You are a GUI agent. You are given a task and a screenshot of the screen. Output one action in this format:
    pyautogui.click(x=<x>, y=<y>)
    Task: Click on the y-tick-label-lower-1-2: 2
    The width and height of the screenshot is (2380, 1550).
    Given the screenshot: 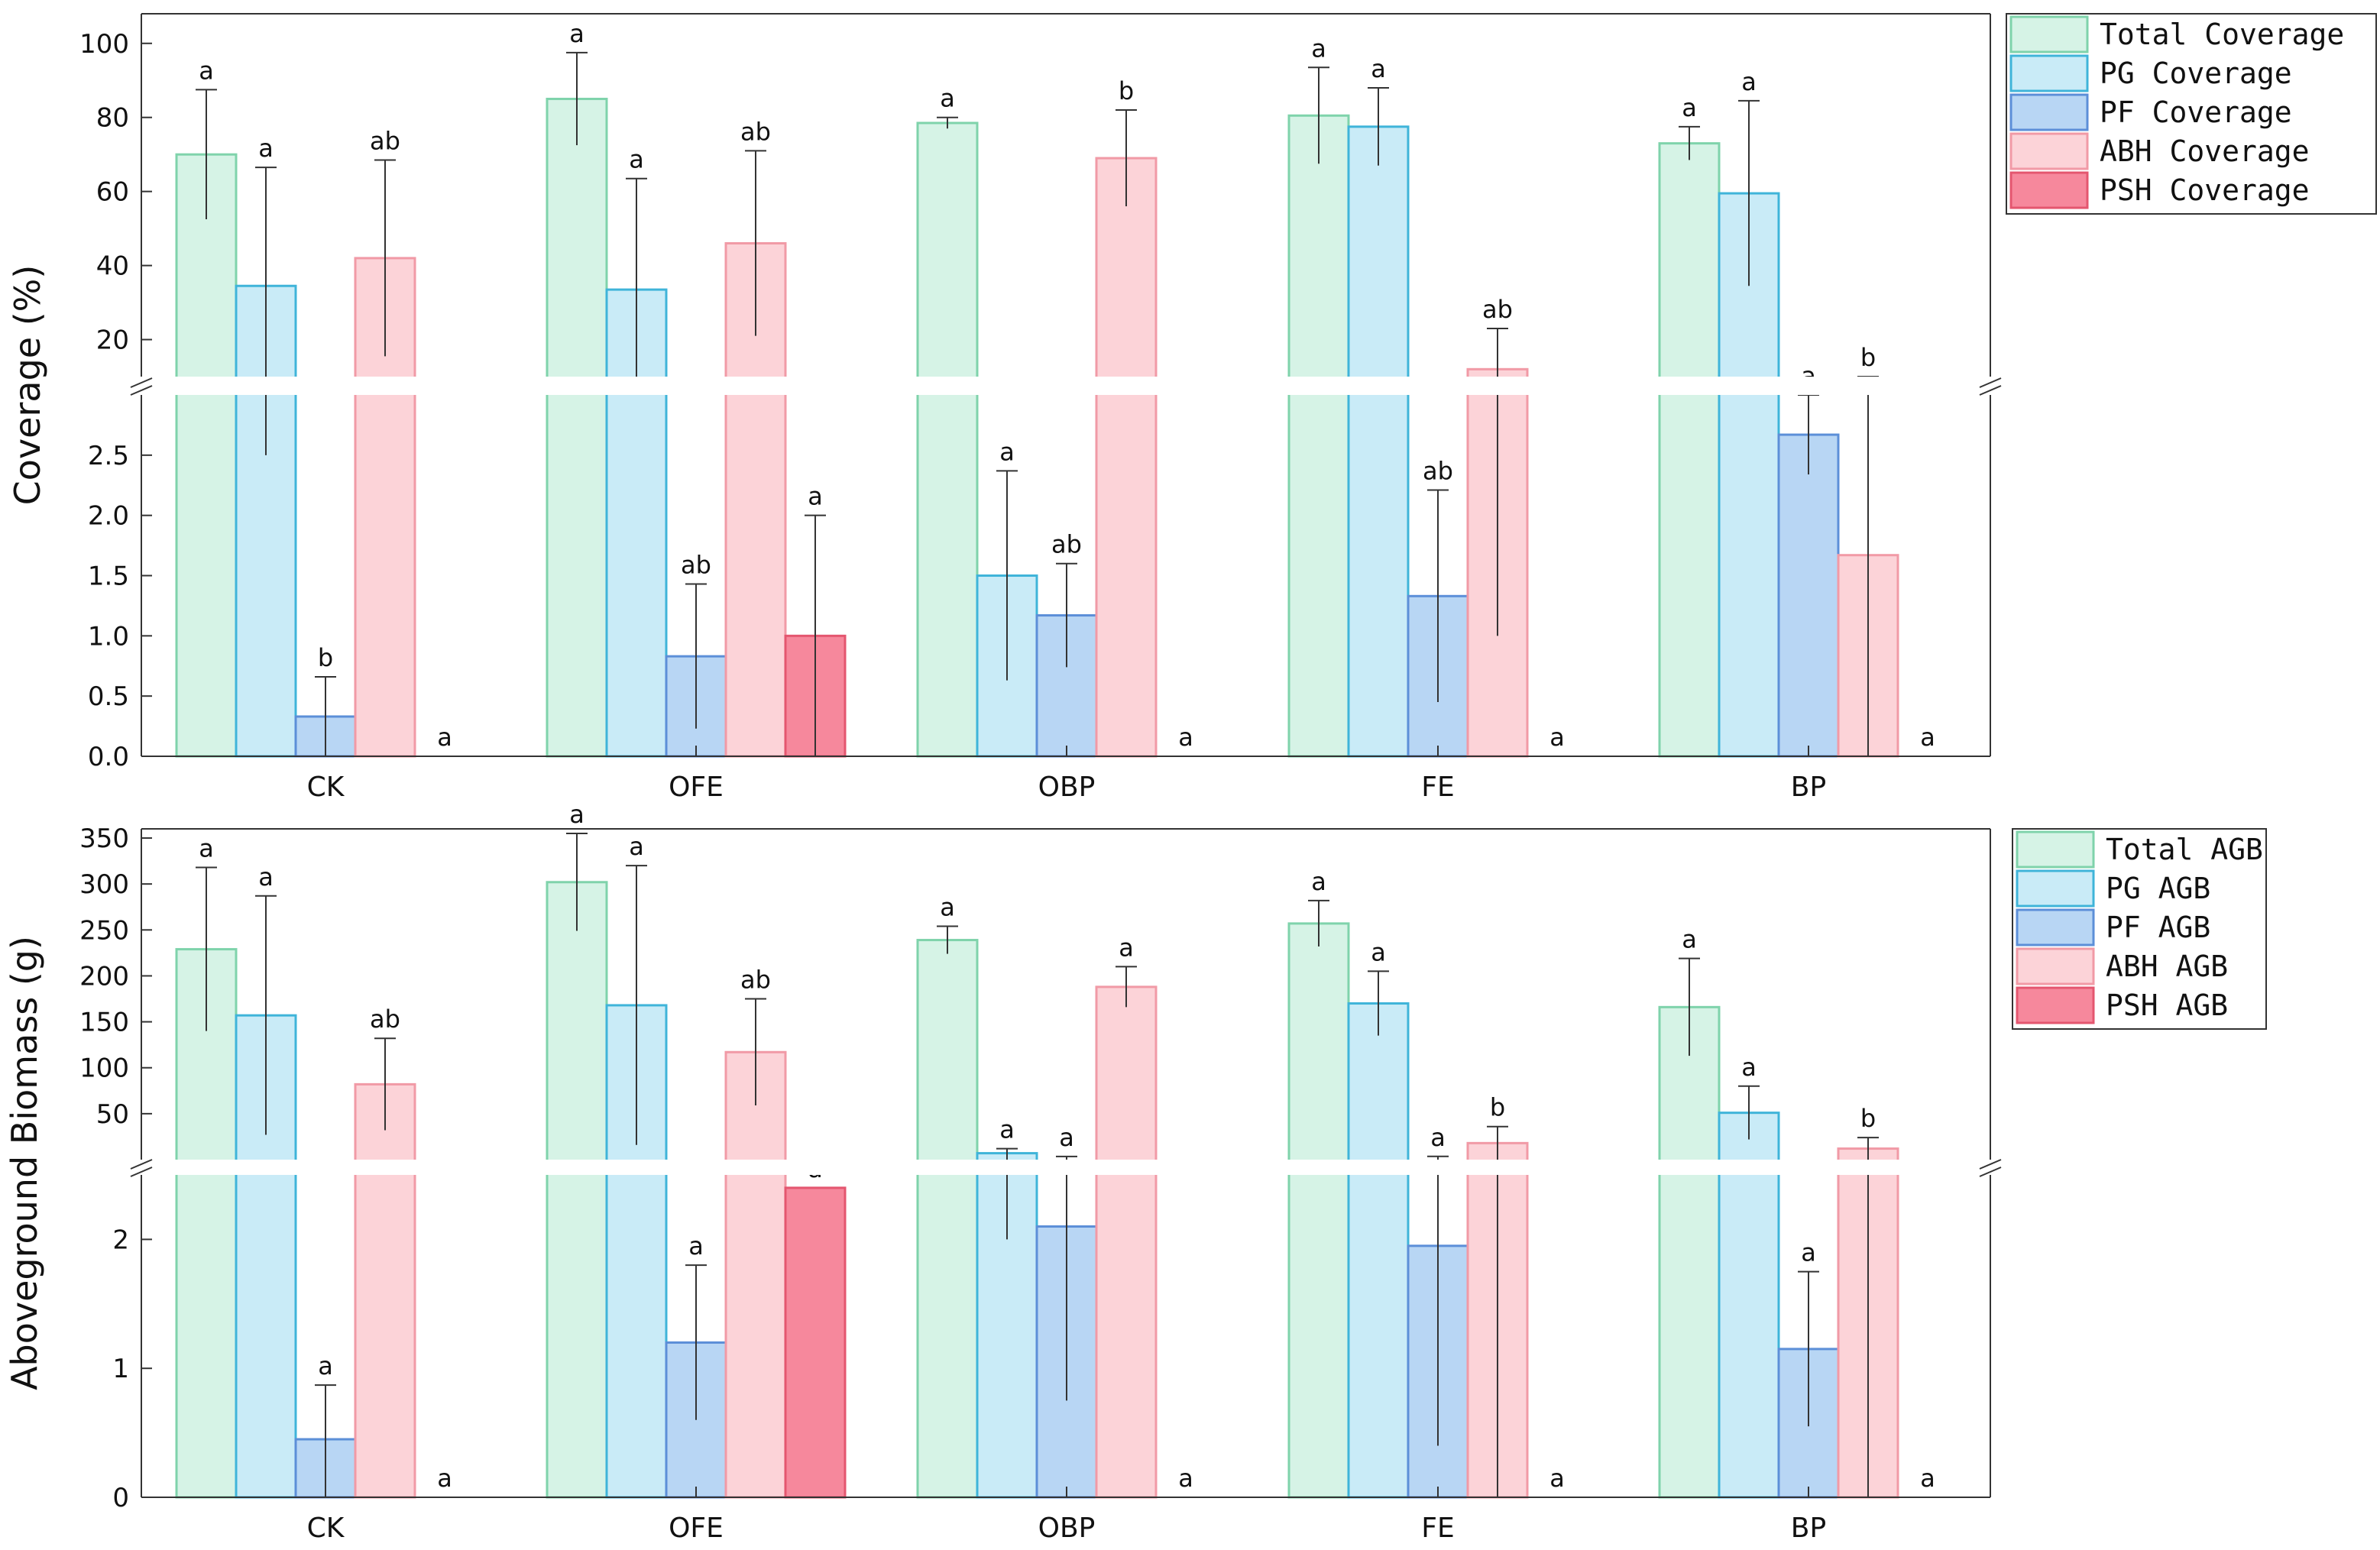 What is the action you would take?
    pyautogui.click(x=120, y=1240)
    